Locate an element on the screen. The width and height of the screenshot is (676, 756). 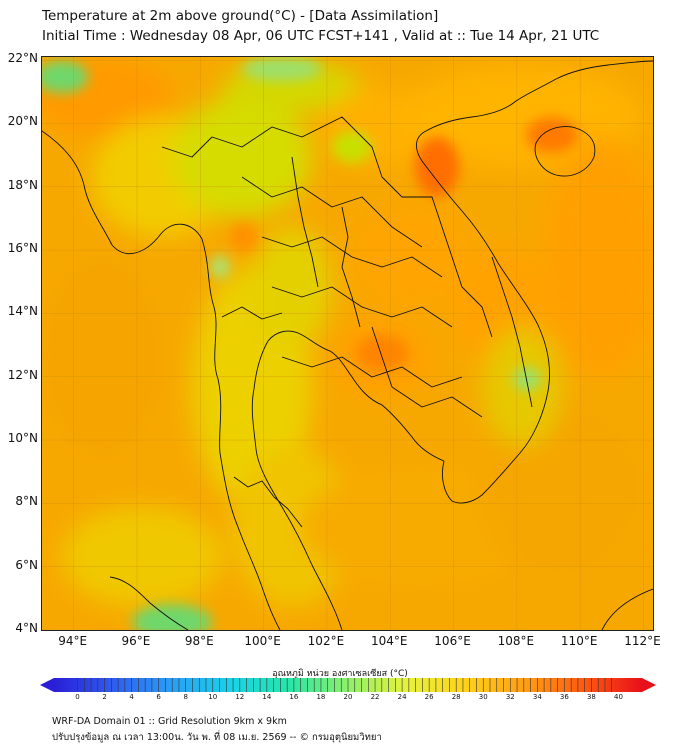
colorbar-tick-label: 40 is located at coordinates (618, 697).